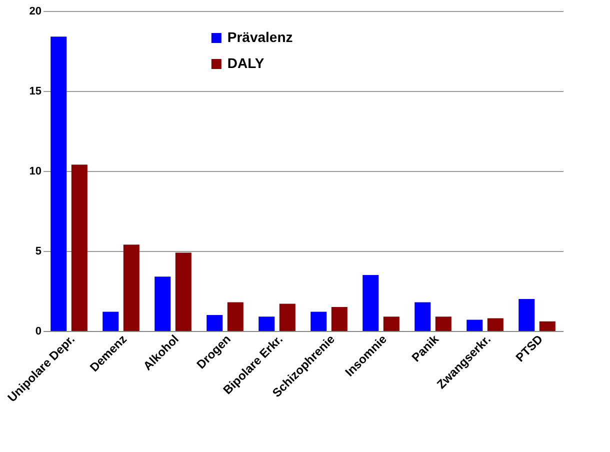 Image resolution: width=610 pixels, height=452 pixels. Describe the element at coordinates (260, 37) in the screenshot. I see `legend-label: Prävalenz` at that location.